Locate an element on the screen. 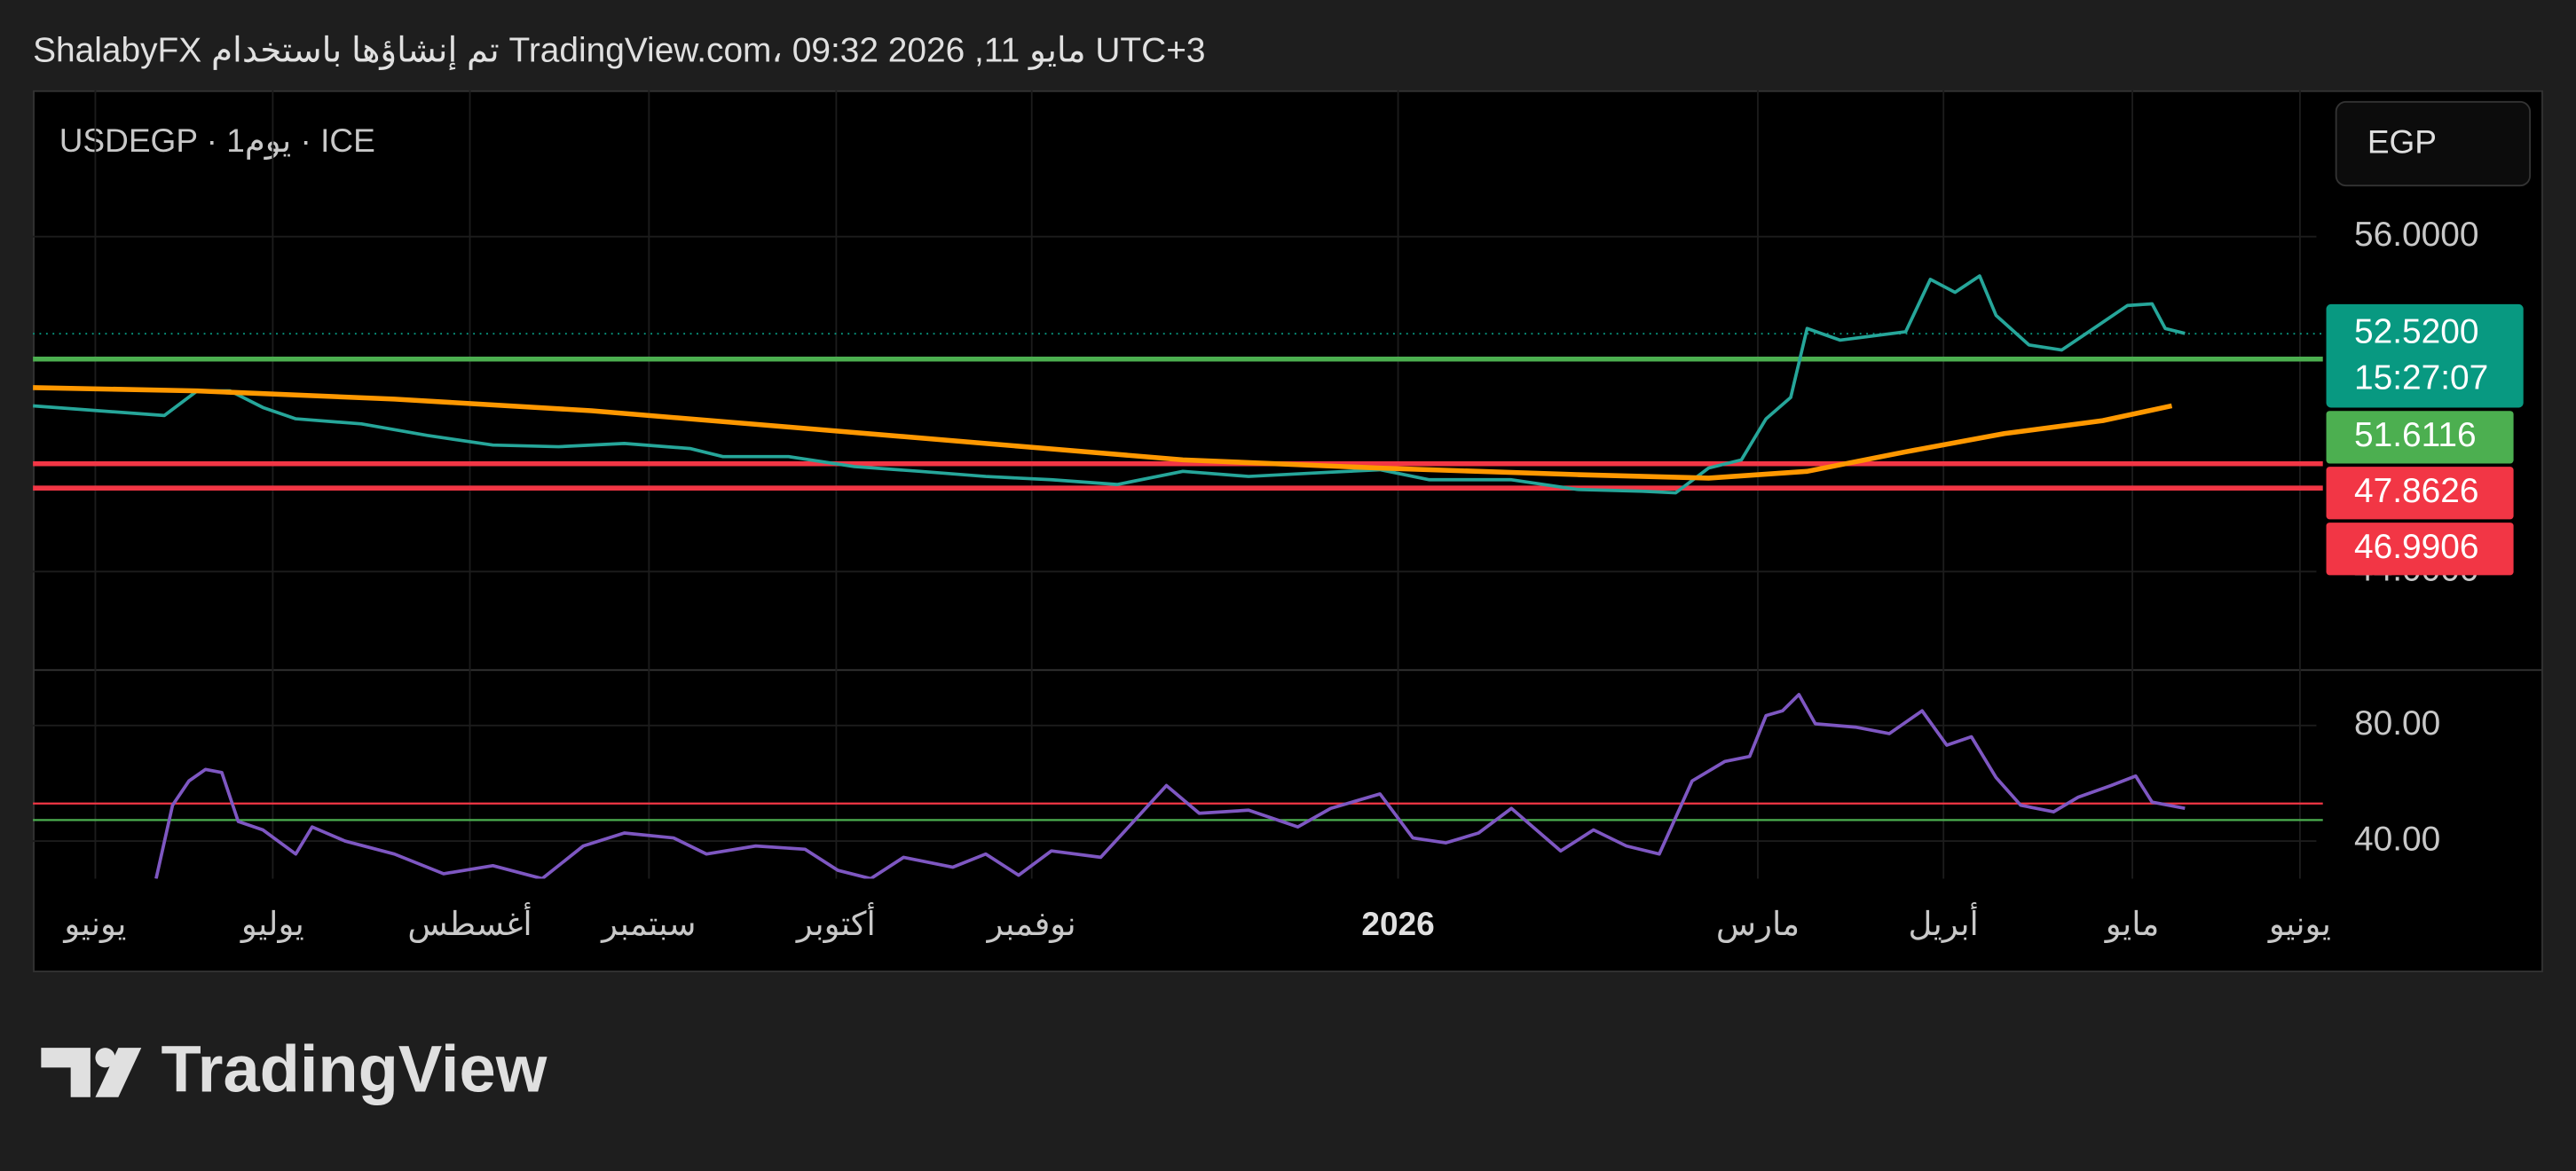 The width and height of the screenshot is (2576, 1171). countdown-label: 15:27:07 is located at coordinates (2421, 378).